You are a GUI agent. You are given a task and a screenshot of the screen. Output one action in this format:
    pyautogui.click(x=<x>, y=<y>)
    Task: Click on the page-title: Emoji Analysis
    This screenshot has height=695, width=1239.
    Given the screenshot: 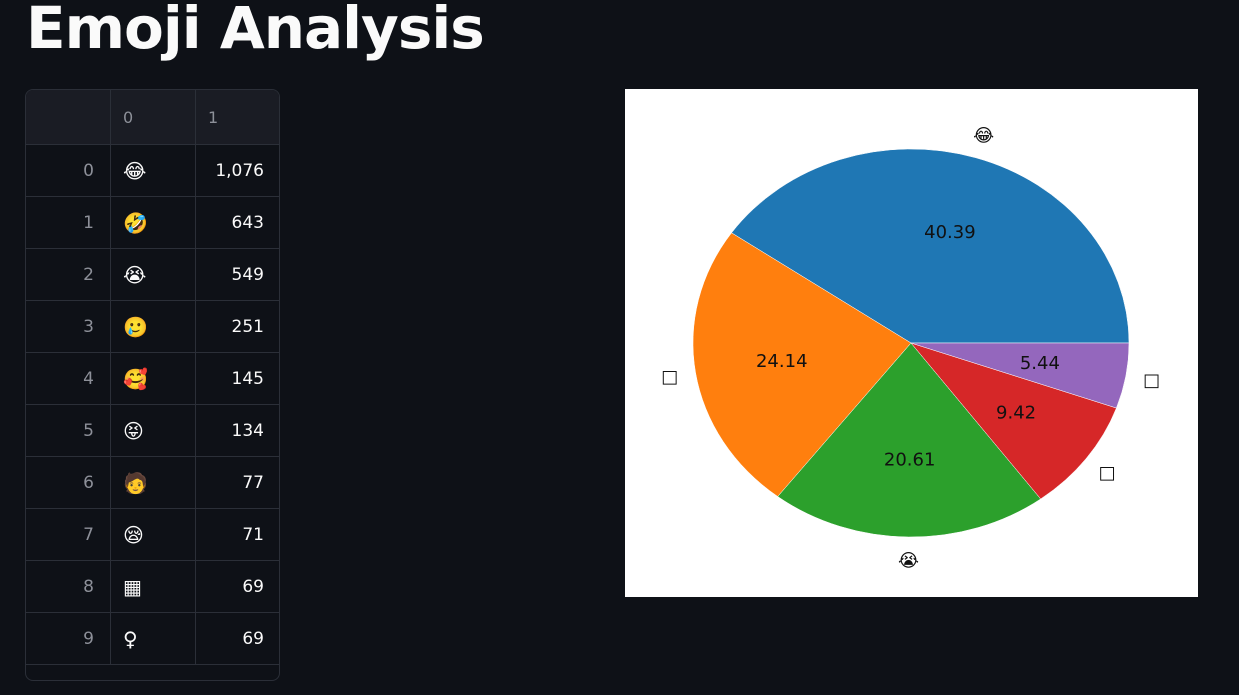 What is the action you would take?
    pyautogui.click(x=255, y=31)
    